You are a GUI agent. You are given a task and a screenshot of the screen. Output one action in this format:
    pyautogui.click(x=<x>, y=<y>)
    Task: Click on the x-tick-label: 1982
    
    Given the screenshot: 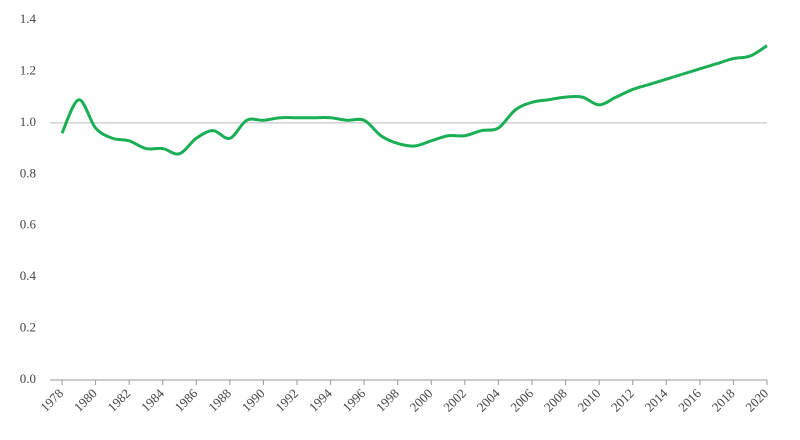 What is the action you would take?
    pyautogui.click(x=118, y=400)
    